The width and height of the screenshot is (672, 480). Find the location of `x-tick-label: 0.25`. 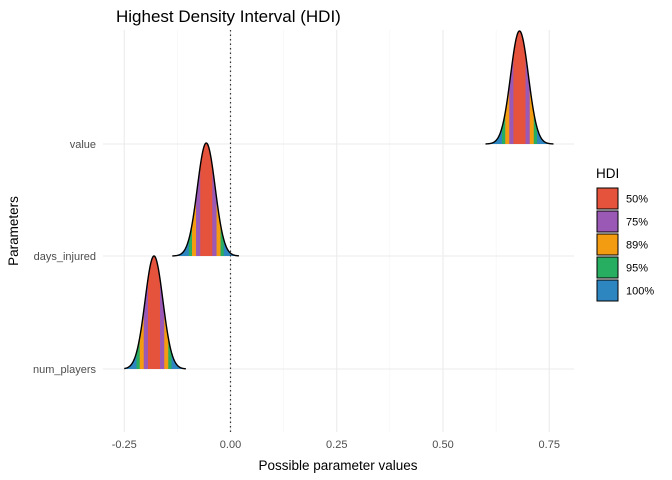

x-tick-label: 0.25 is located at coordinates (336, 445).